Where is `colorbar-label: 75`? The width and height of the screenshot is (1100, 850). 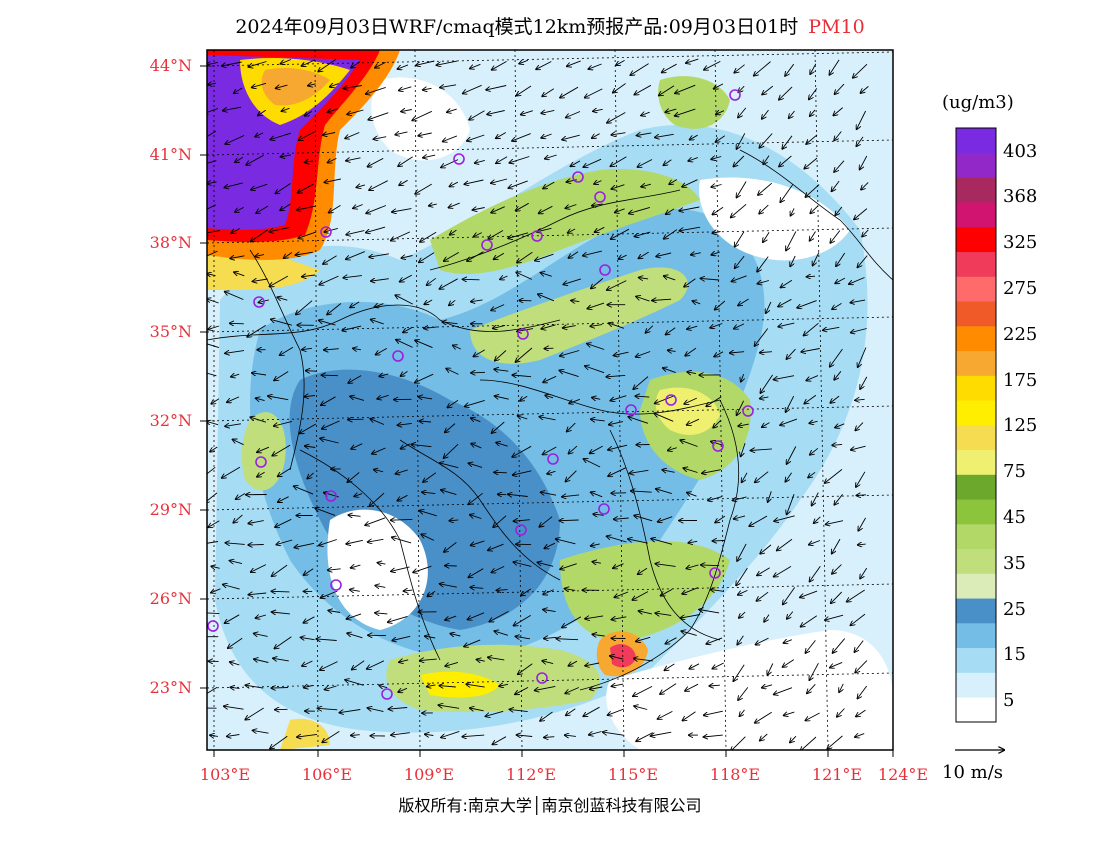 colorbar-label: 75 is located at coordinates (1014, 471).